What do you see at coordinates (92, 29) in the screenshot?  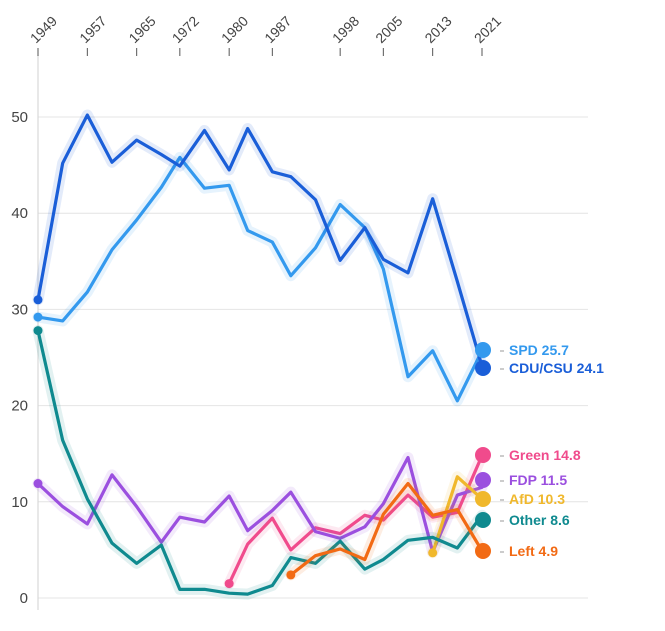 I see `x-tick-label: 1957` at bounding box center [92, 29].